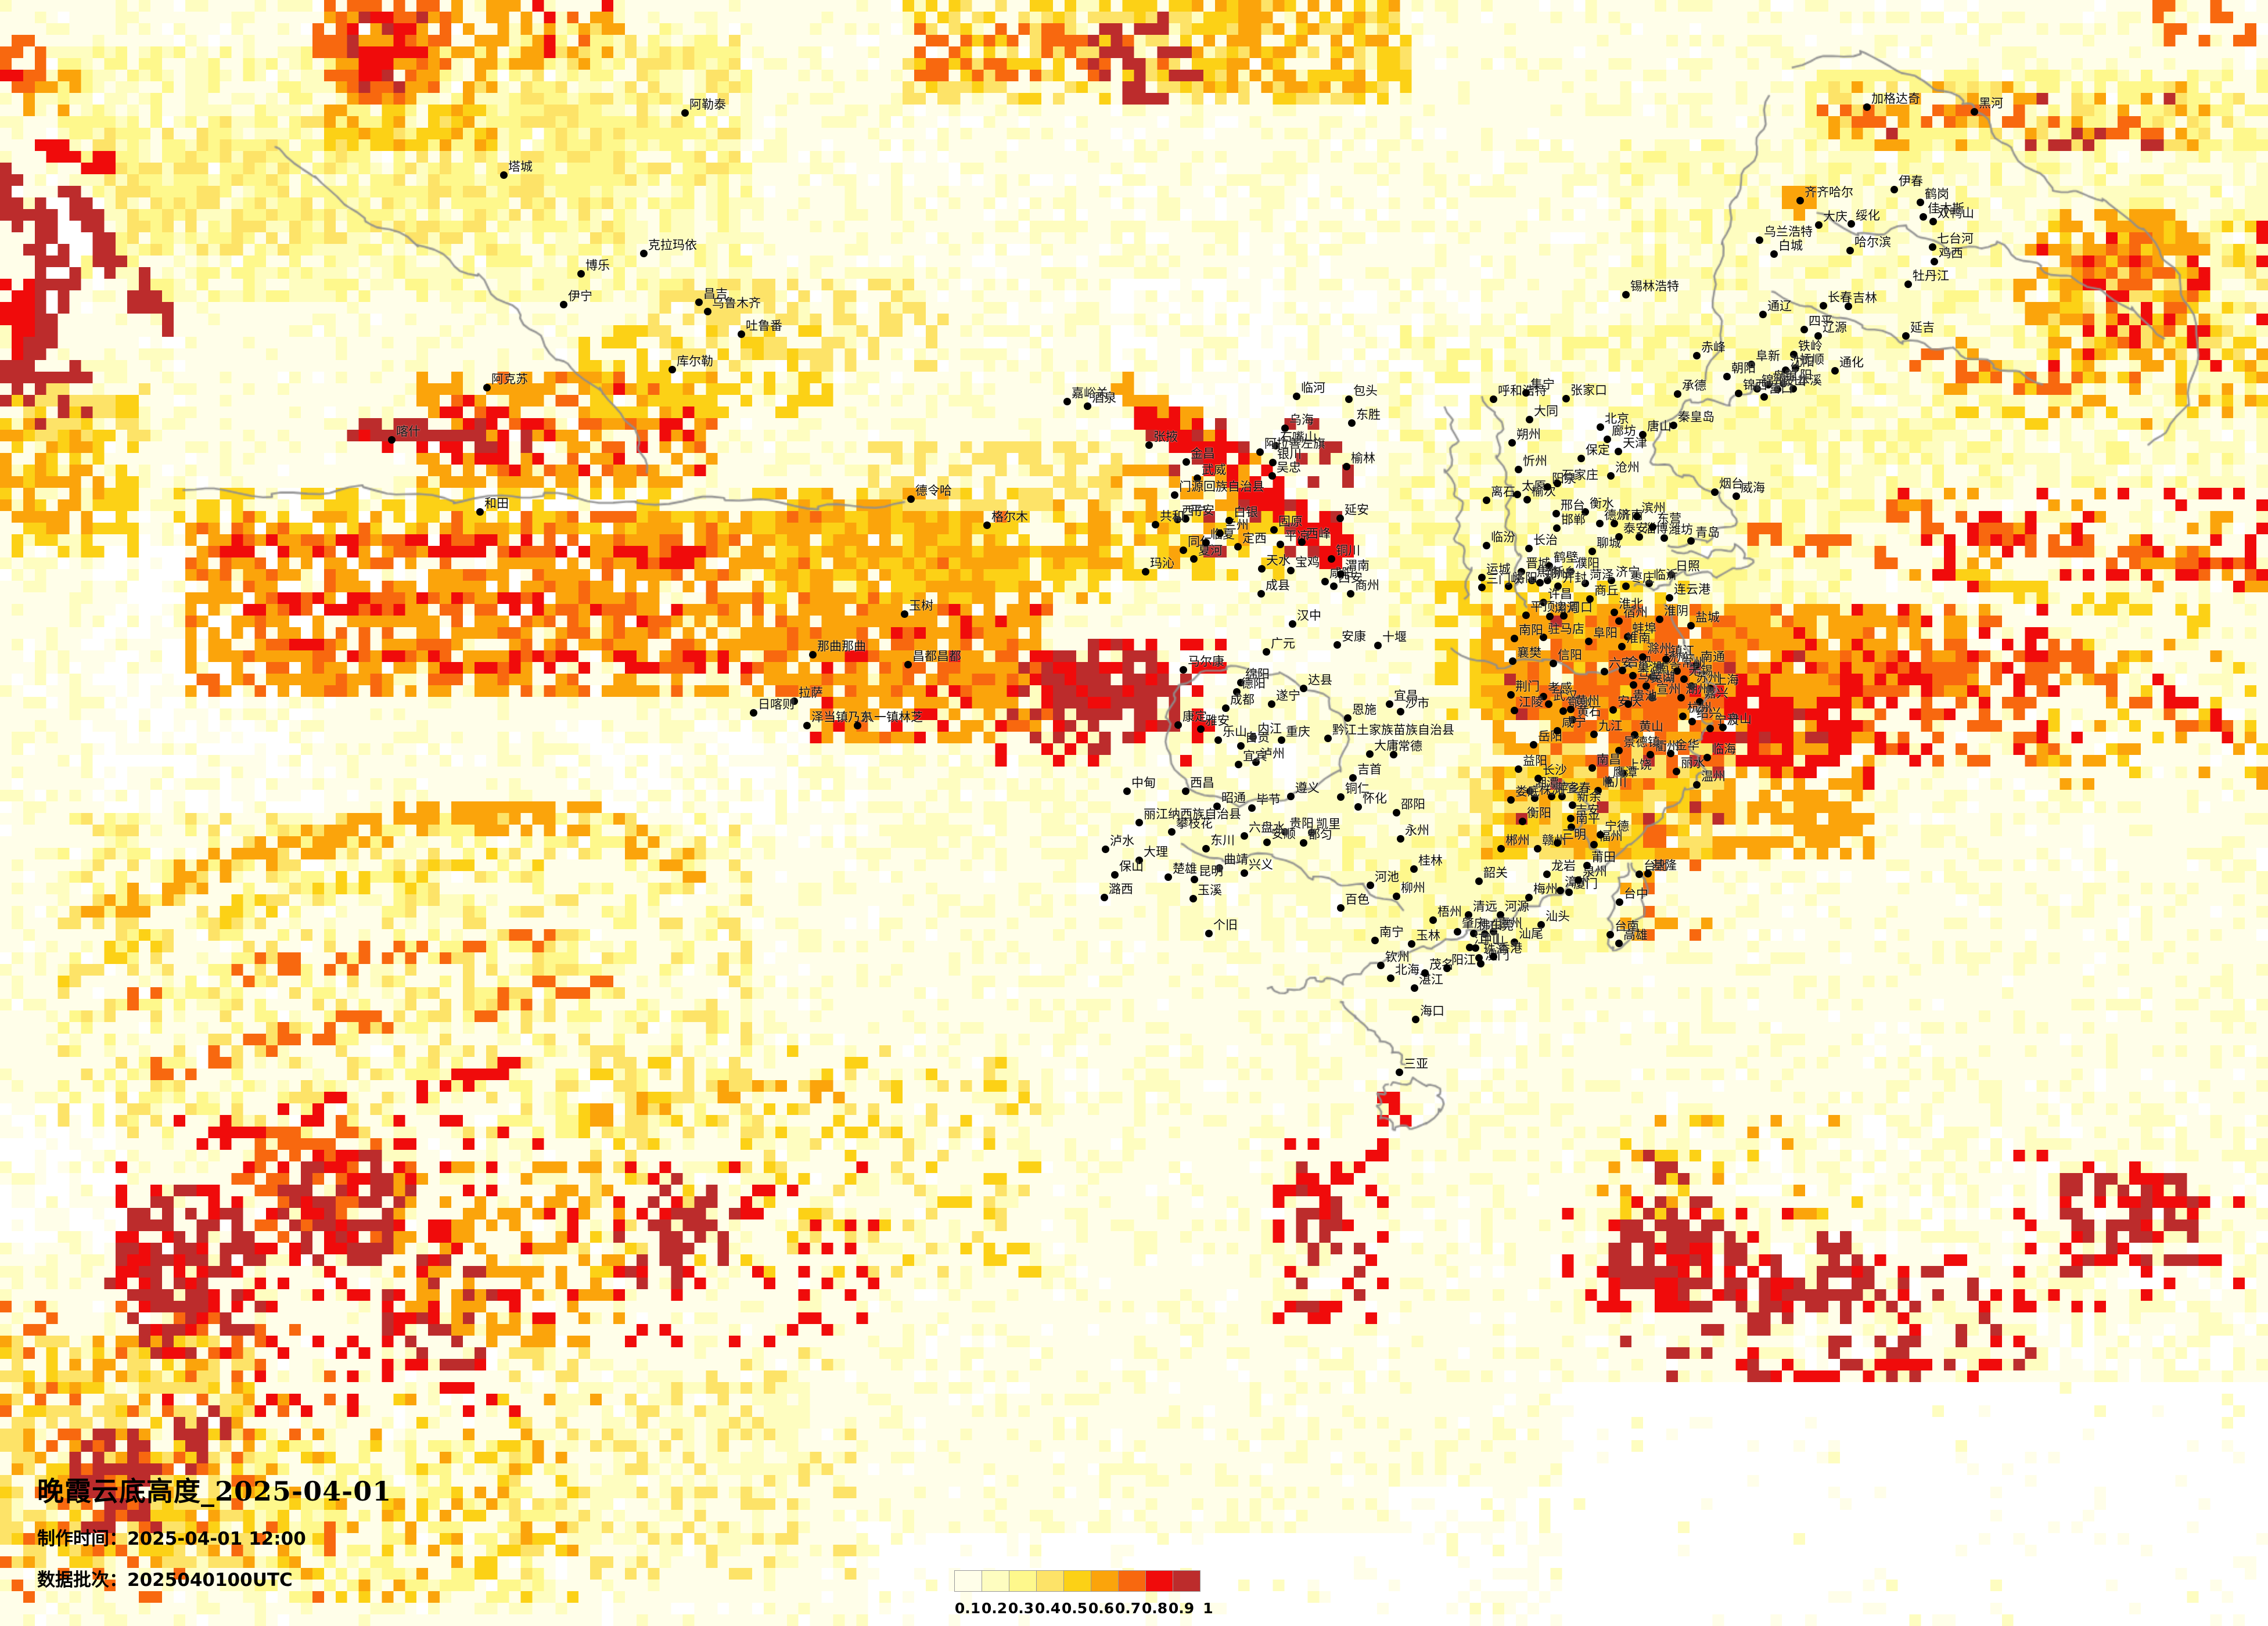 The height and width of the screenshot is (1626, 2268). Describe the element at coordinates (1564, 572) in the screenshot. I see `station-label: 新乡` at that location.